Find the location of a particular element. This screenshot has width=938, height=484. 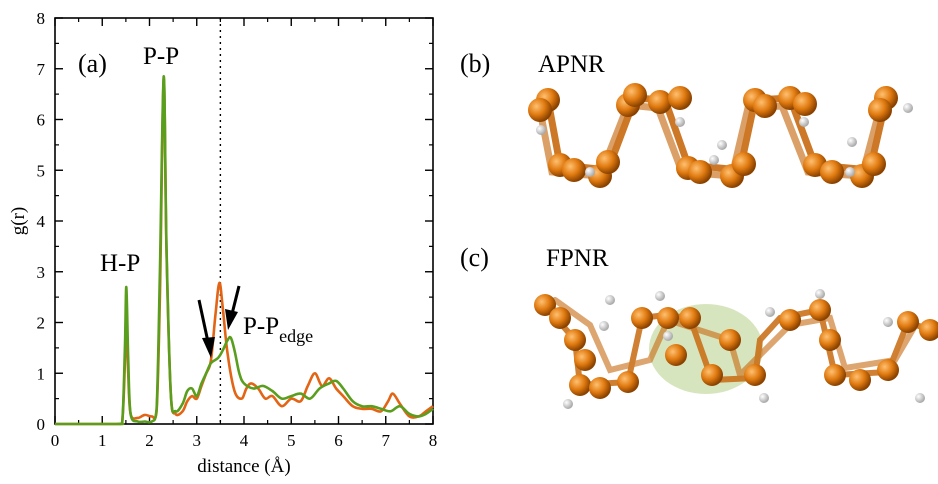

x-tick-label: 6 is located at coordinates (338, 440).